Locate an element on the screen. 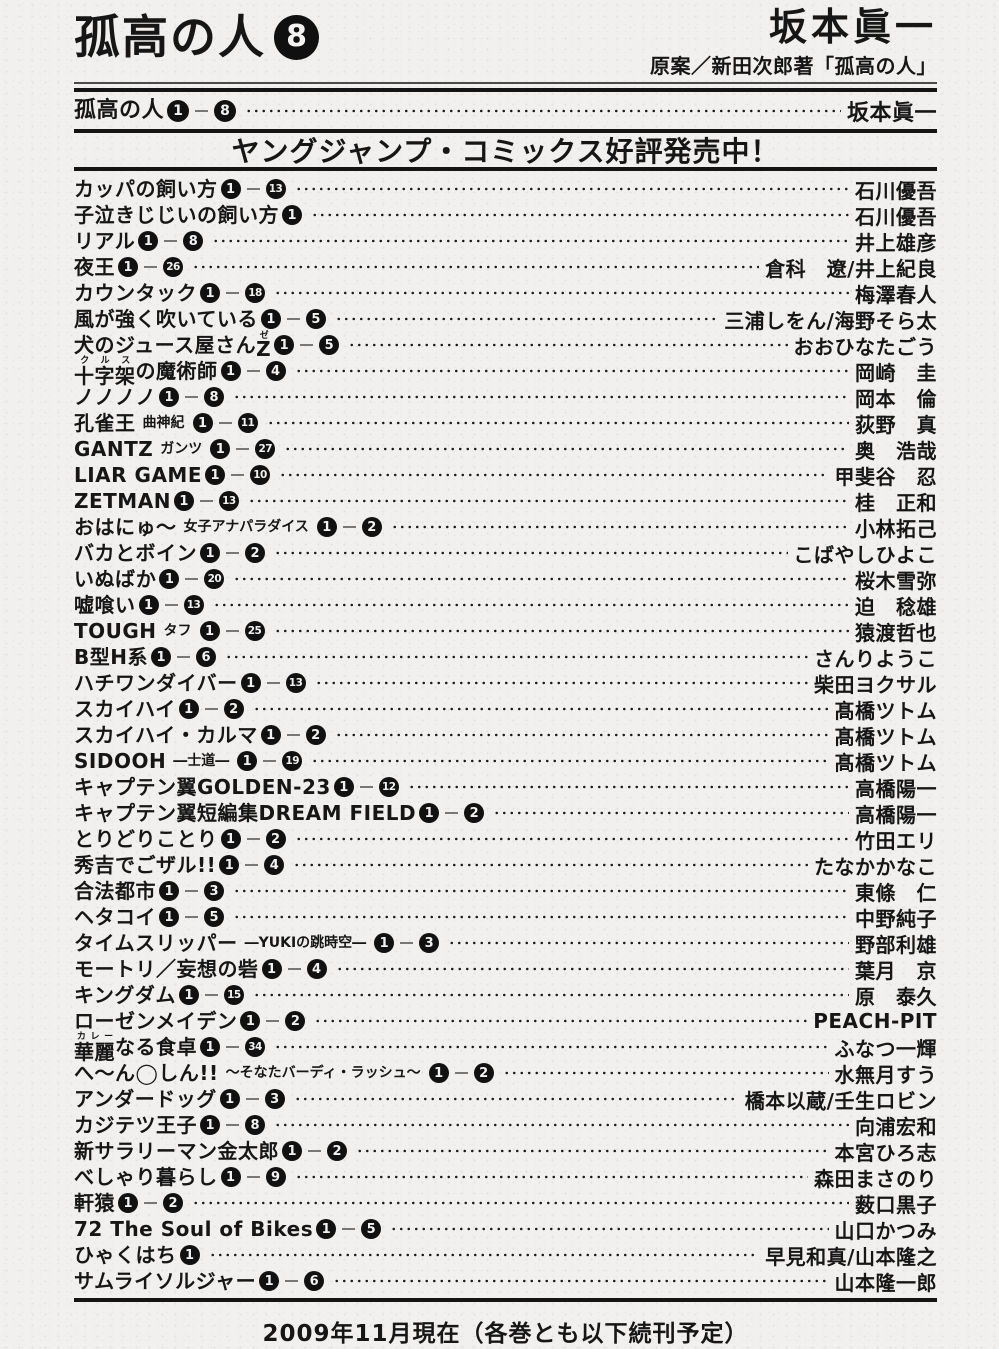 The height and width of the screenshot is (1349, 999). author-name: たなかかなこ is located at coordinates (875, 866).